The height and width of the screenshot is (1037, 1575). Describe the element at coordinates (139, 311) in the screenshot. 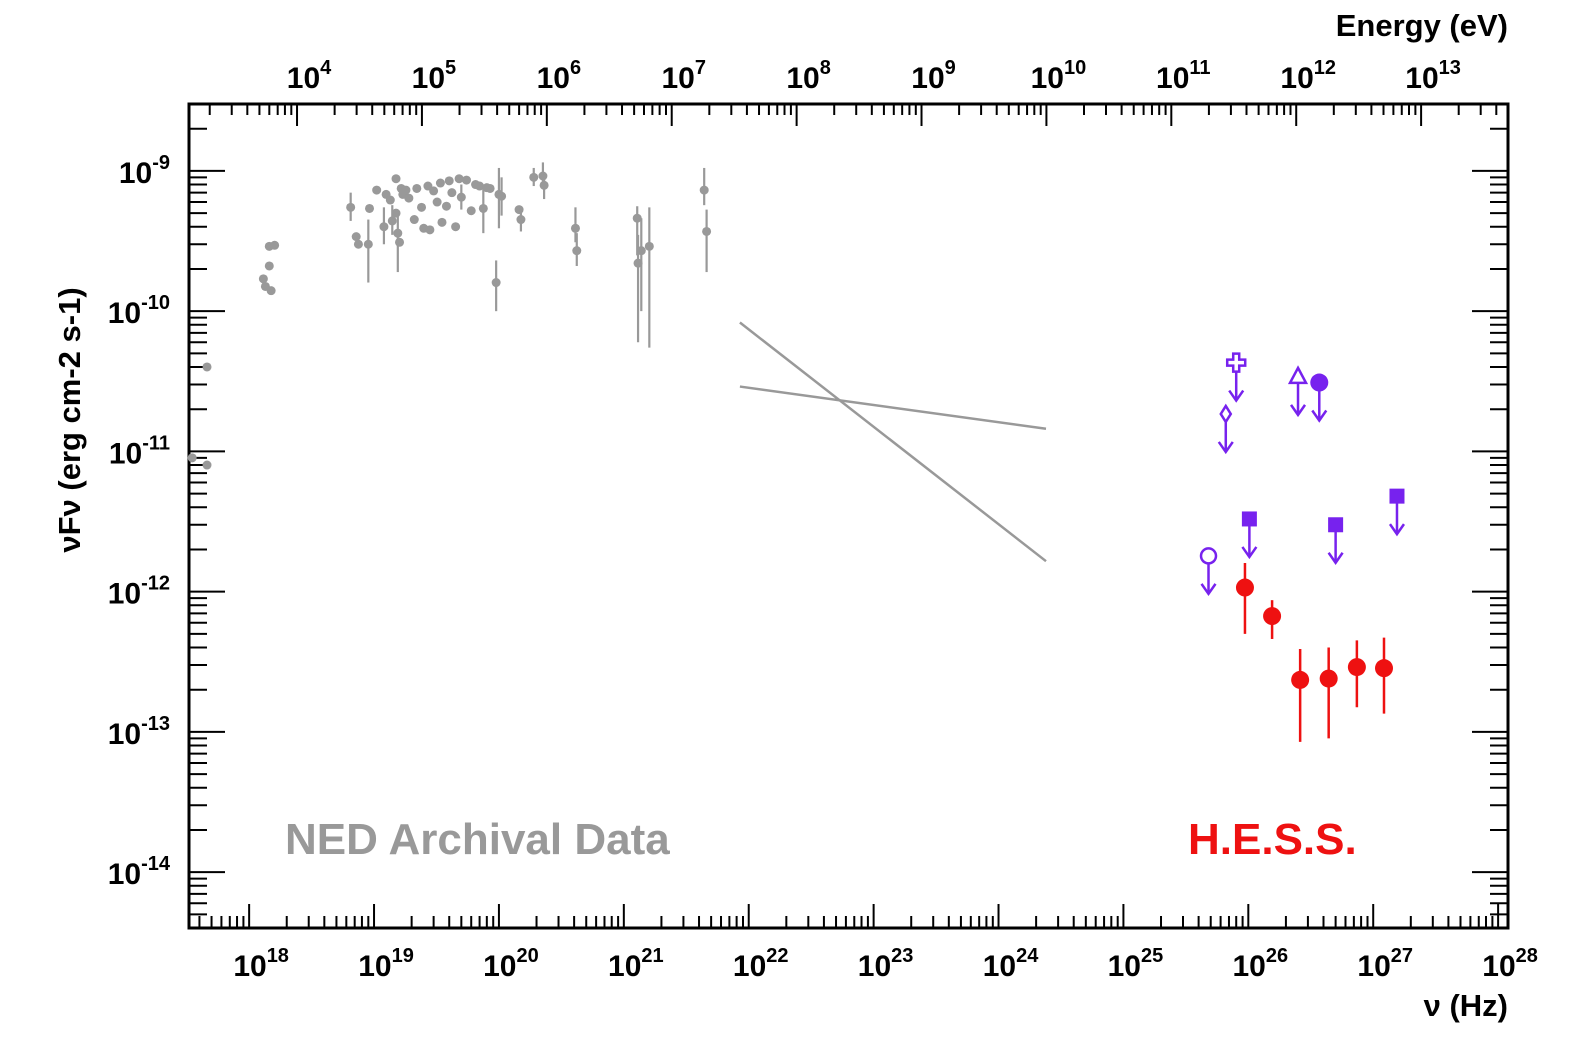

I see `y-tick-label: 10-10` at that location.